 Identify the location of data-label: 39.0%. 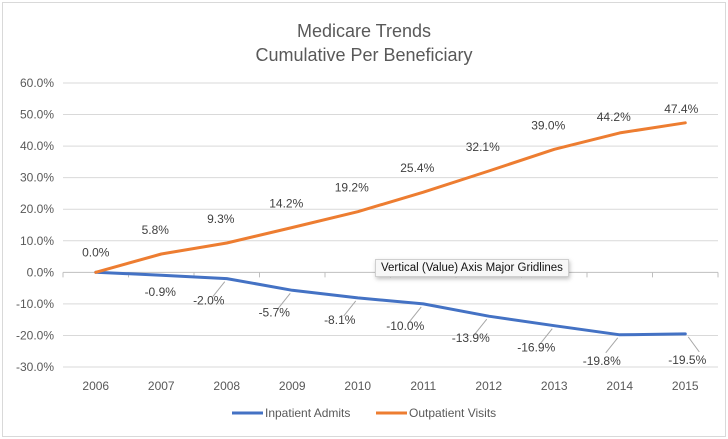
(548, 125).